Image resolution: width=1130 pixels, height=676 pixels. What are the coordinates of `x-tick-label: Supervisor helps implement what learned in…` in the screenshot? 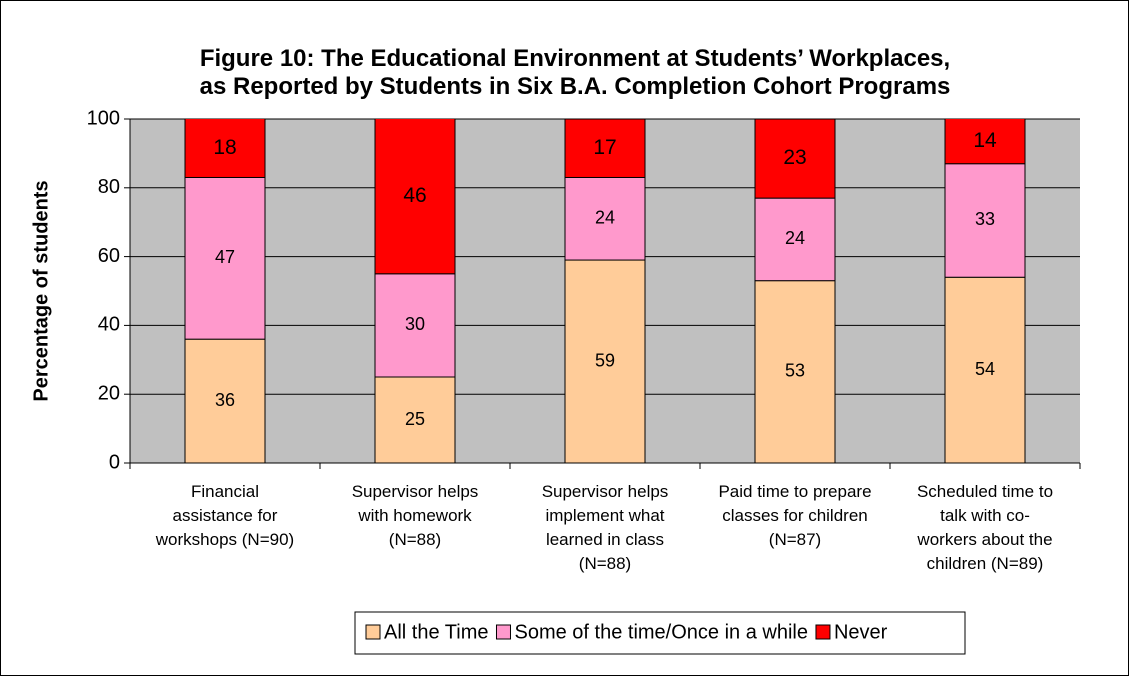 It's located at (605, 527).